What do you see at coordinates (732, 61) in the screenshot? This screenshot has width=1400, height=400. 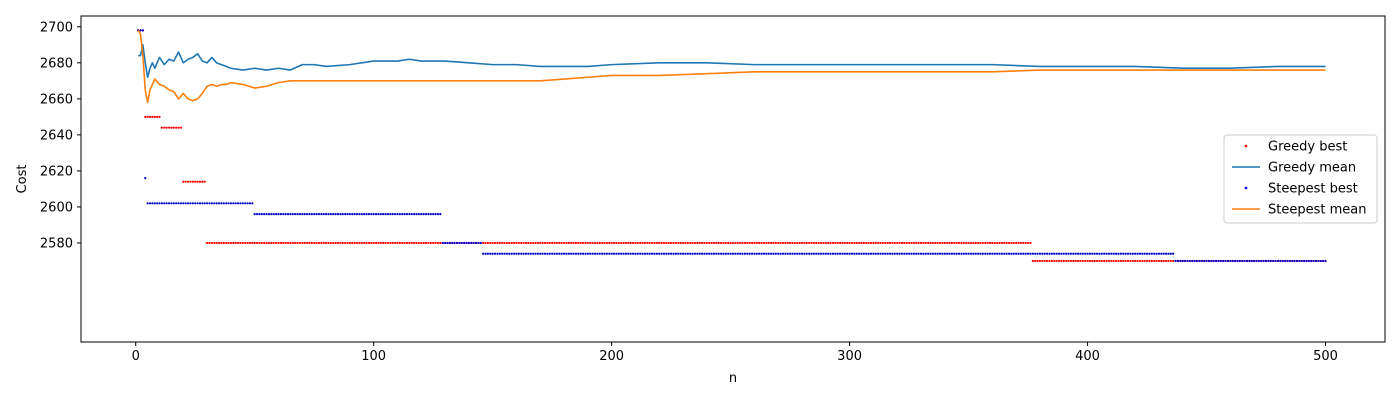 I see `line-greedy-mean` at bounding box center [732, 61].